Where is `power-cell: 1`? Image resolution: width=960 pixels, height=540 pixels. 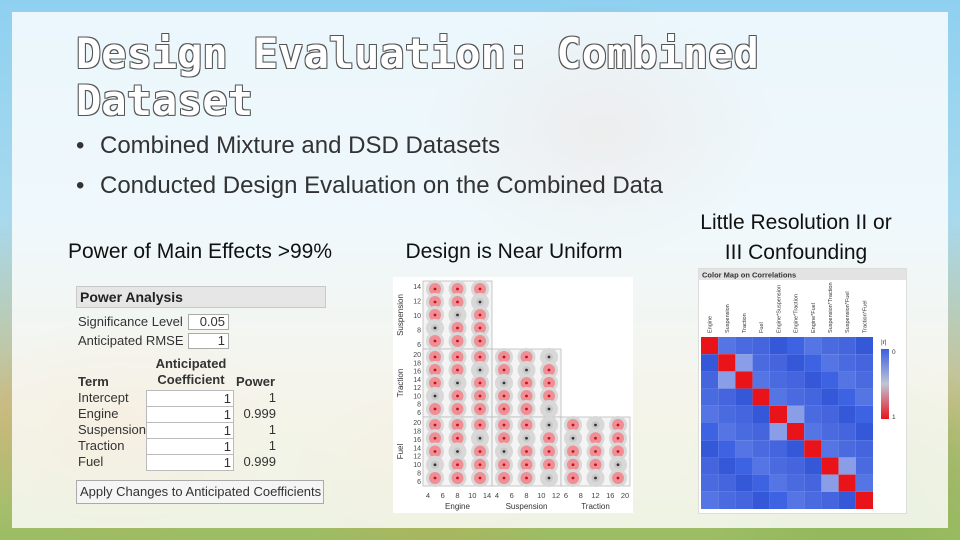 power-cell: 1 is located at coordinates (272, 429).